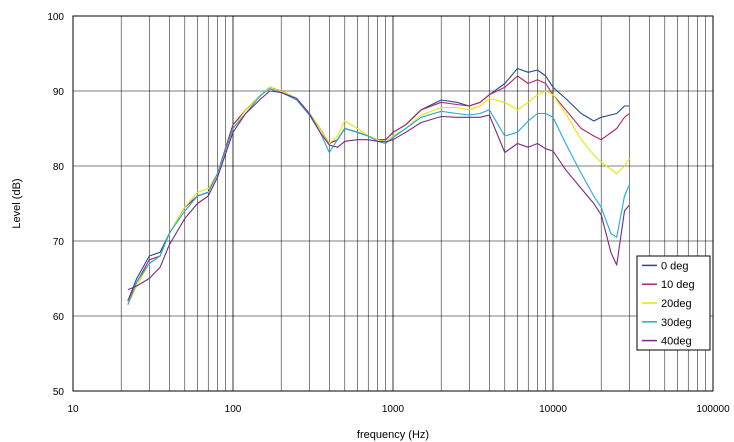 The width and height of the screenshot is (734, 442). I want to click on legend-label: 0 deg, so click(675, 266).